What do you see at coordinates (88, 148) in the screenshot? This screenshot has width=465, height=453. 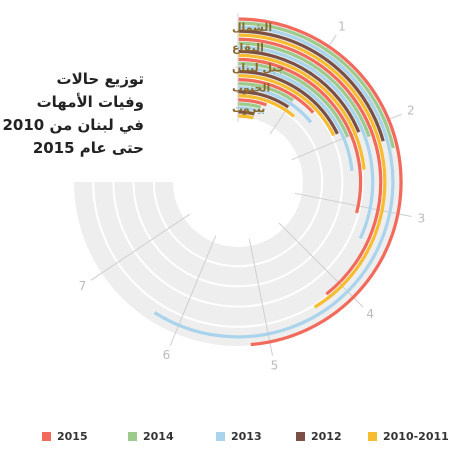 I see `title-line-4: حتى عام 2015` at bounding box center [88, 148].